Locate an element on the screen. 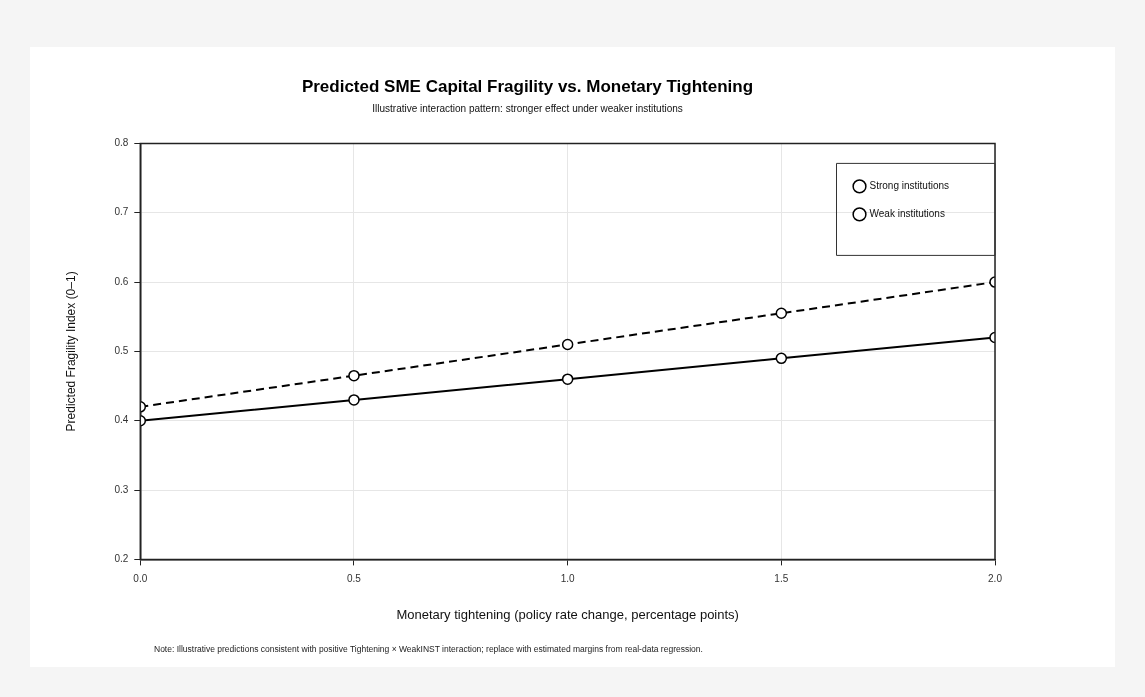 The image size is (1145, 697). chart-title: Predicted SME Capital Fragility vs. Monetary Tightening is located at coordinates (527, 86).